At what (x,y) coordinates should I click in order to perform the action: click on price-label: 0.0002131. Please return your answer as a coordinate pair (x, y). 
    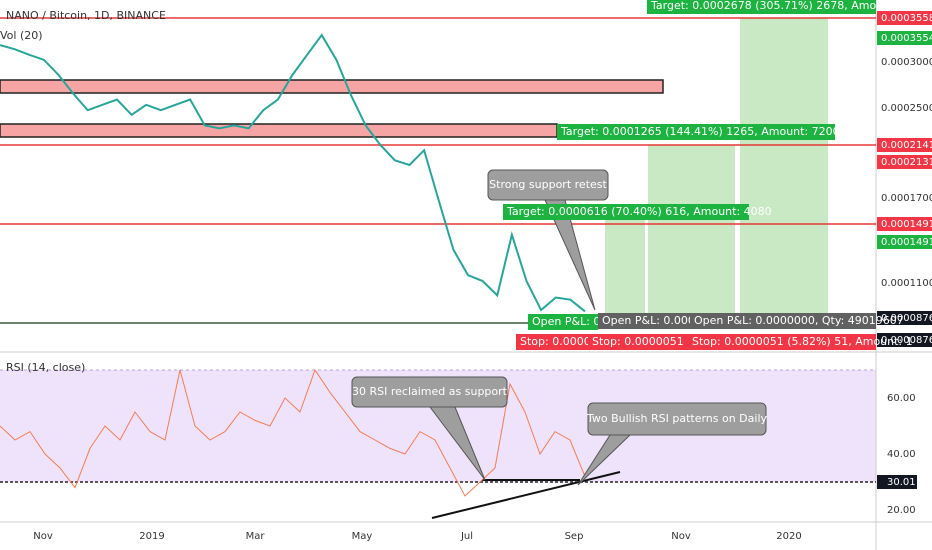
    Looking at the image, I should click on (906, 162).